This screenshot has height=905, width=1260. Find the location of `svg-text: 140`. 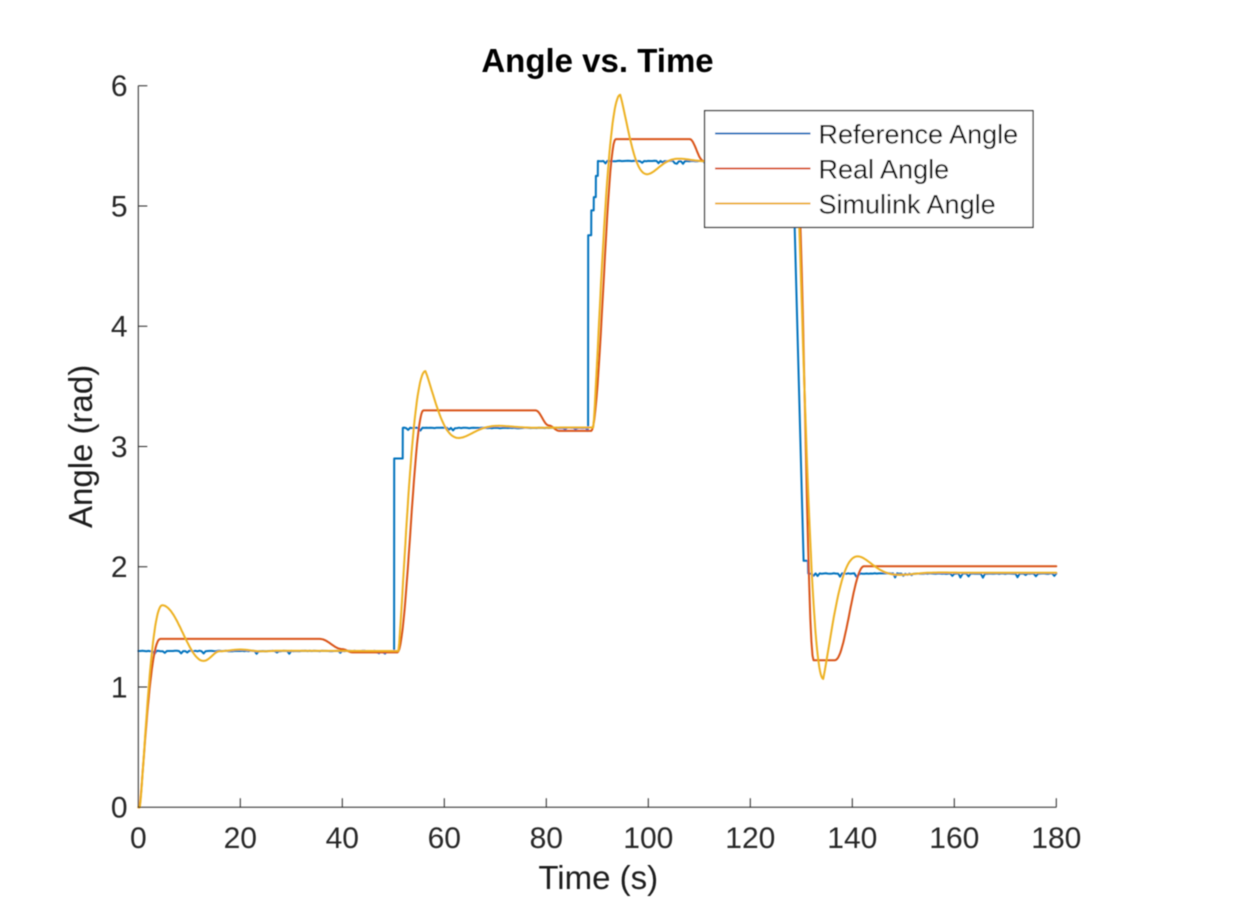

svg-text: 140 is located at coordinates (852, 838).